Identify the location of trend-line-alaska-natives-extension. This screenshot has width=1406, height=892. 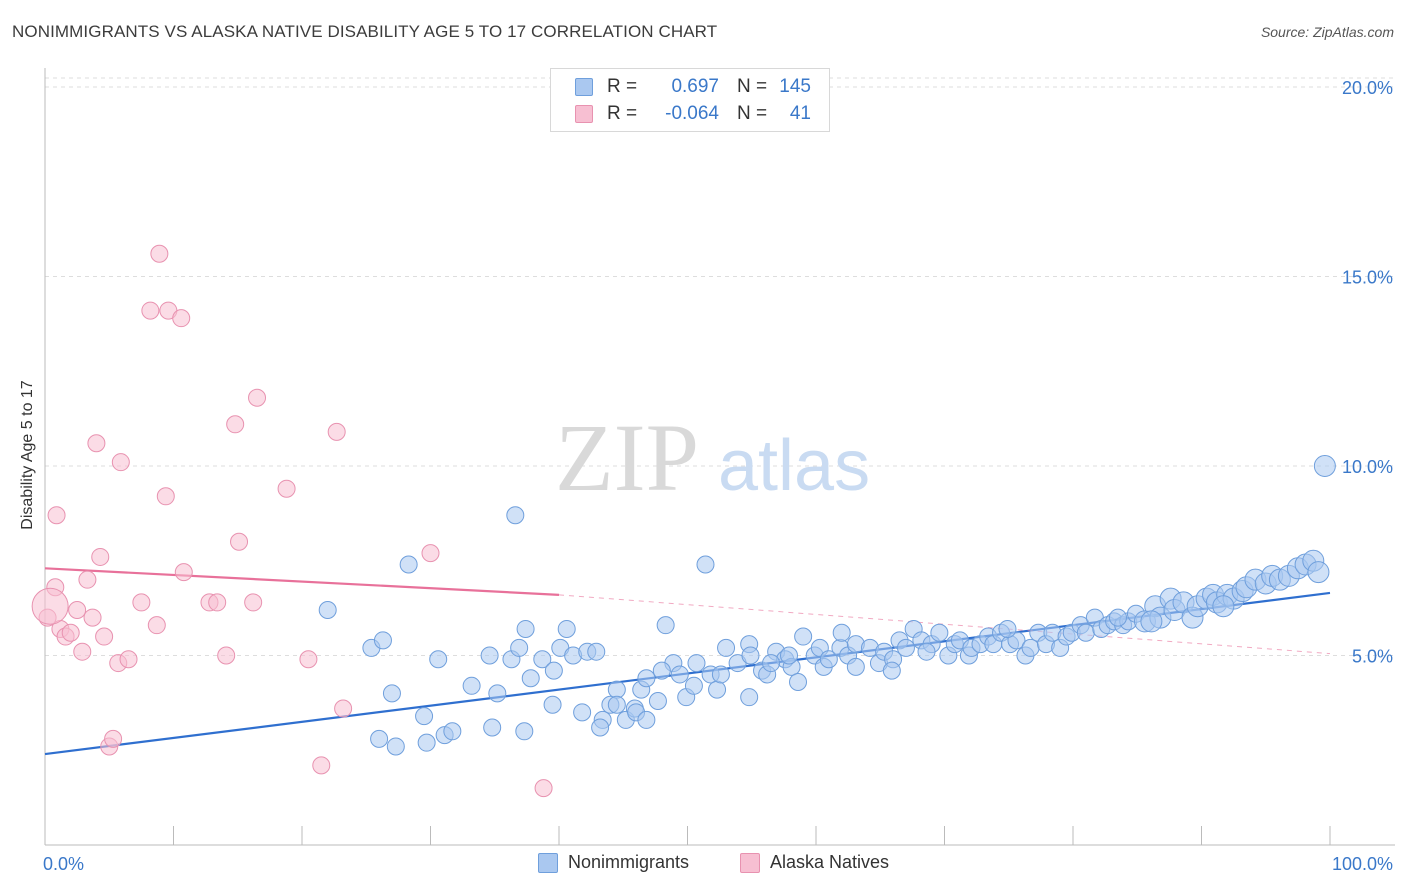
(944, 624).